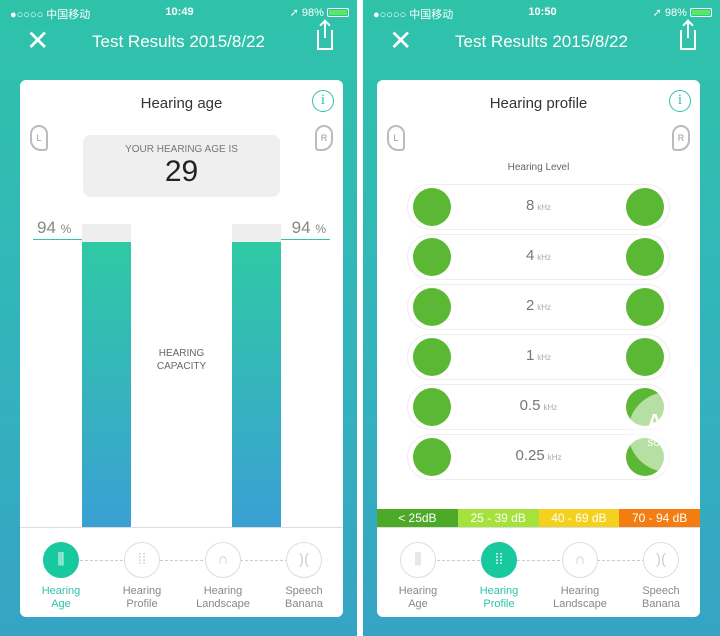 The image size is (720, 636). I want to click on hearing-age-label: YOUR HEARING AGE IS, so click(181, 149).